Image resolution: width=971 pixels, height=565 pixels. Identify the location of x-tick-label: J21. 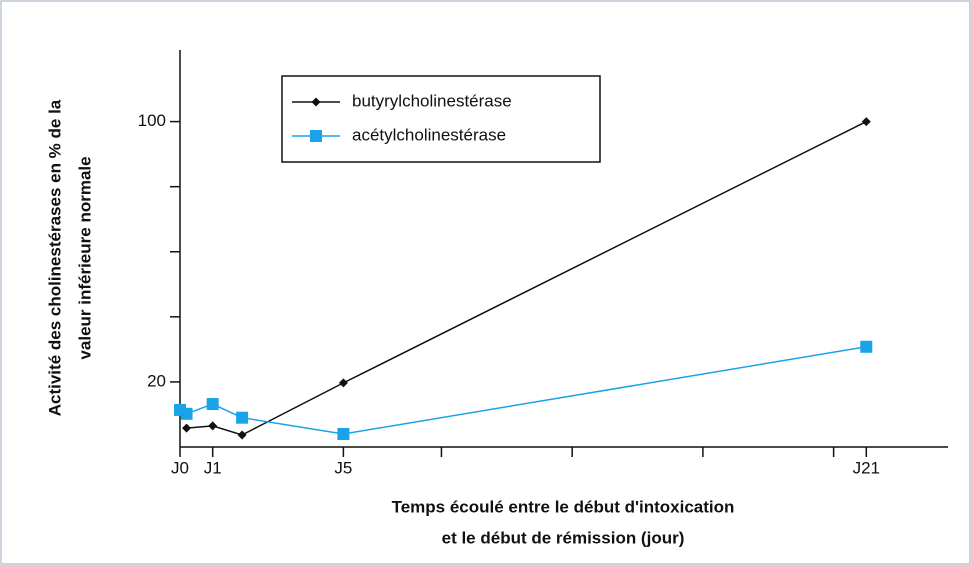
(866, 467).